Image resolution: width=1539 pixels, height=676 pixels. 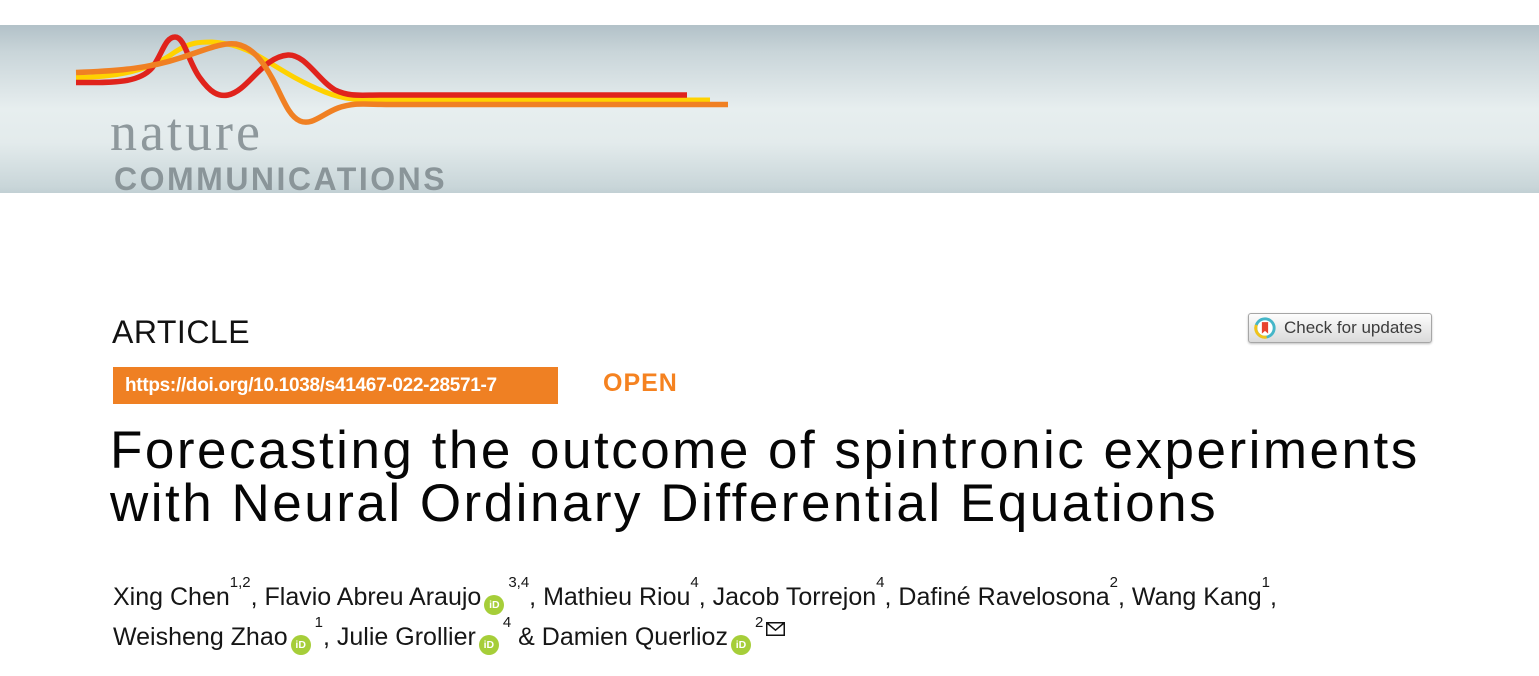 What do you see at coordinates (519, 582) in the screenshot?
I see `author-affiliation-sup: 3,4` at bounding box center [519, 582].